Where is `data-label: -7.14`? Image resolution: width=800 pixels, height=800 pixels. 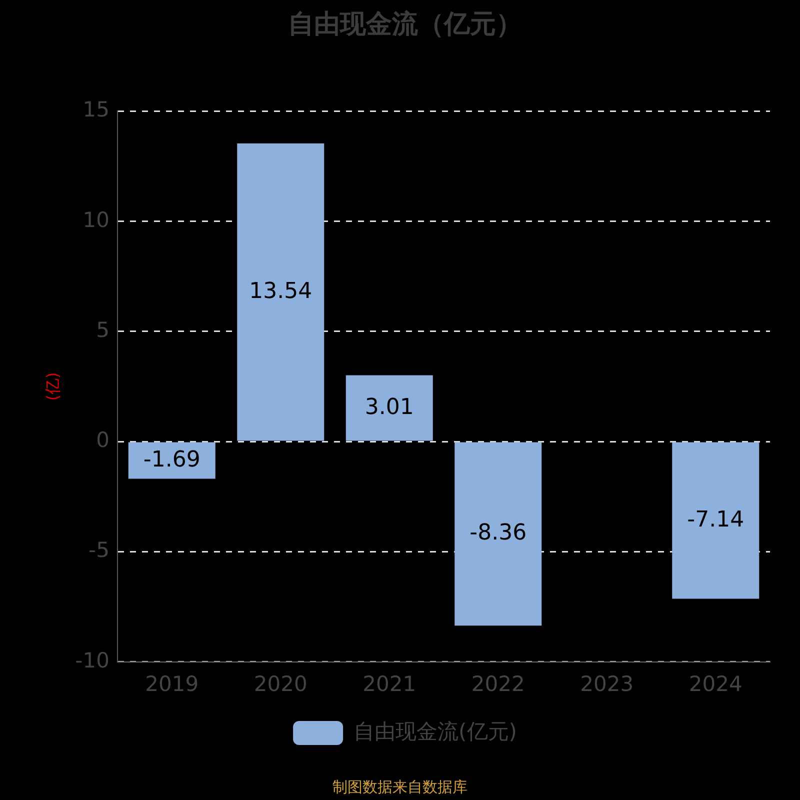
data-label: -7.14 is located at coordinates (715, 519).